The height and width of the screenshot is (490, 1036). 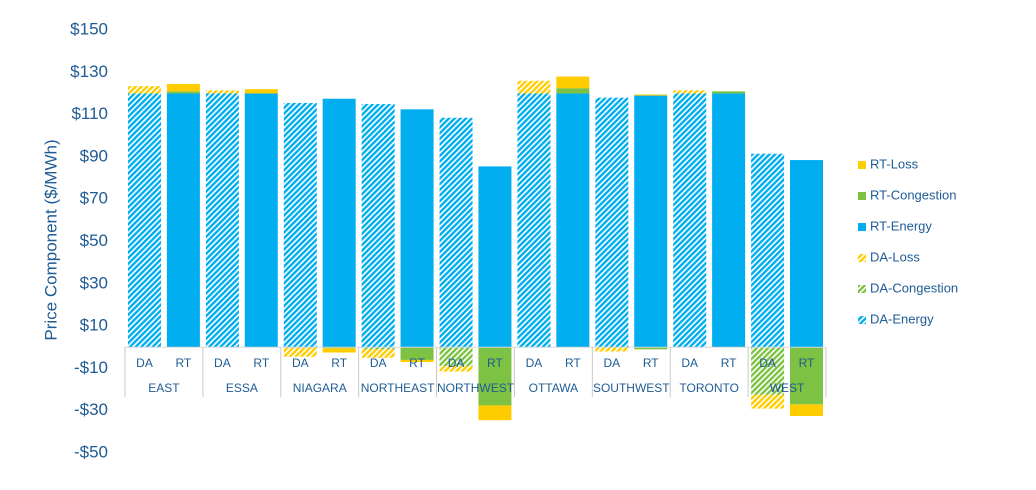 I want to click on legend-label: DA-Loss, so click(x=895, y=256).